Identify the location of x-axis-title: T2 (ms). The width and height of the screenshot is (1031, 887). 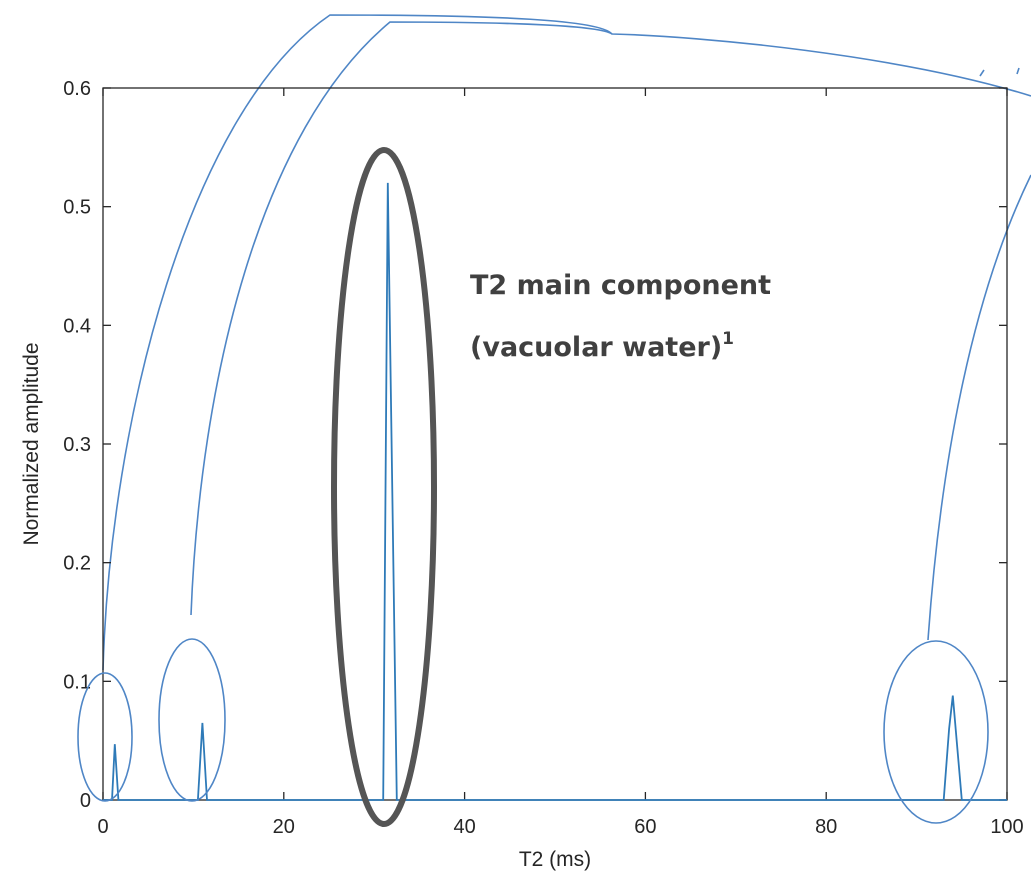
(555, 859).